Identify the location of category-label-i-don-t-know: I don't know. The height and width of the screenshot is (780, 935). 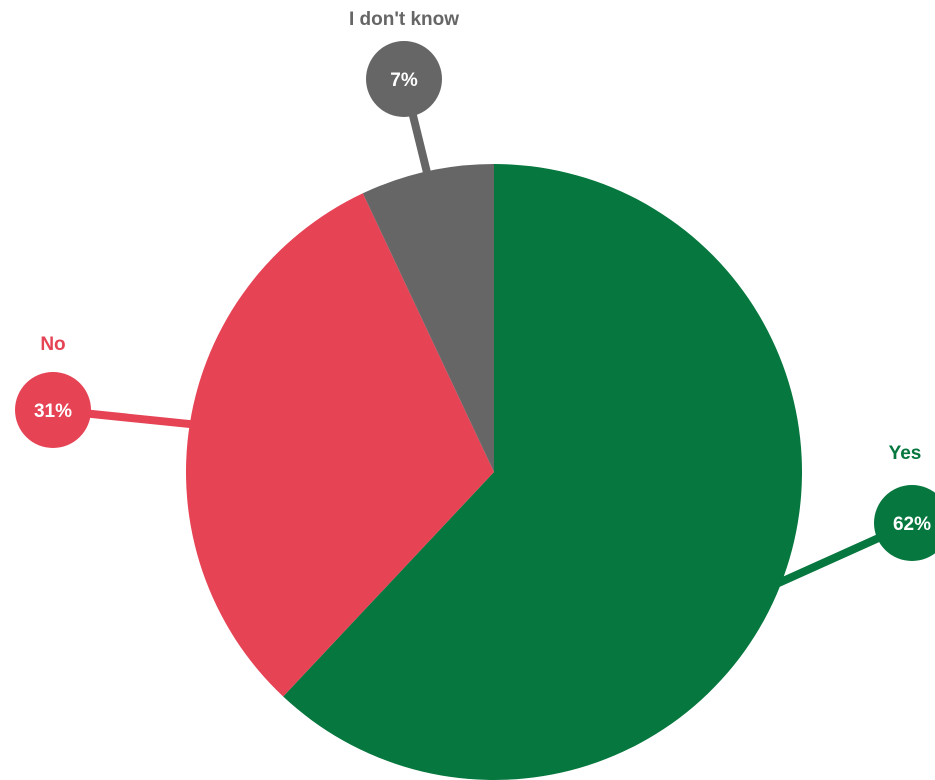
(404, 19).